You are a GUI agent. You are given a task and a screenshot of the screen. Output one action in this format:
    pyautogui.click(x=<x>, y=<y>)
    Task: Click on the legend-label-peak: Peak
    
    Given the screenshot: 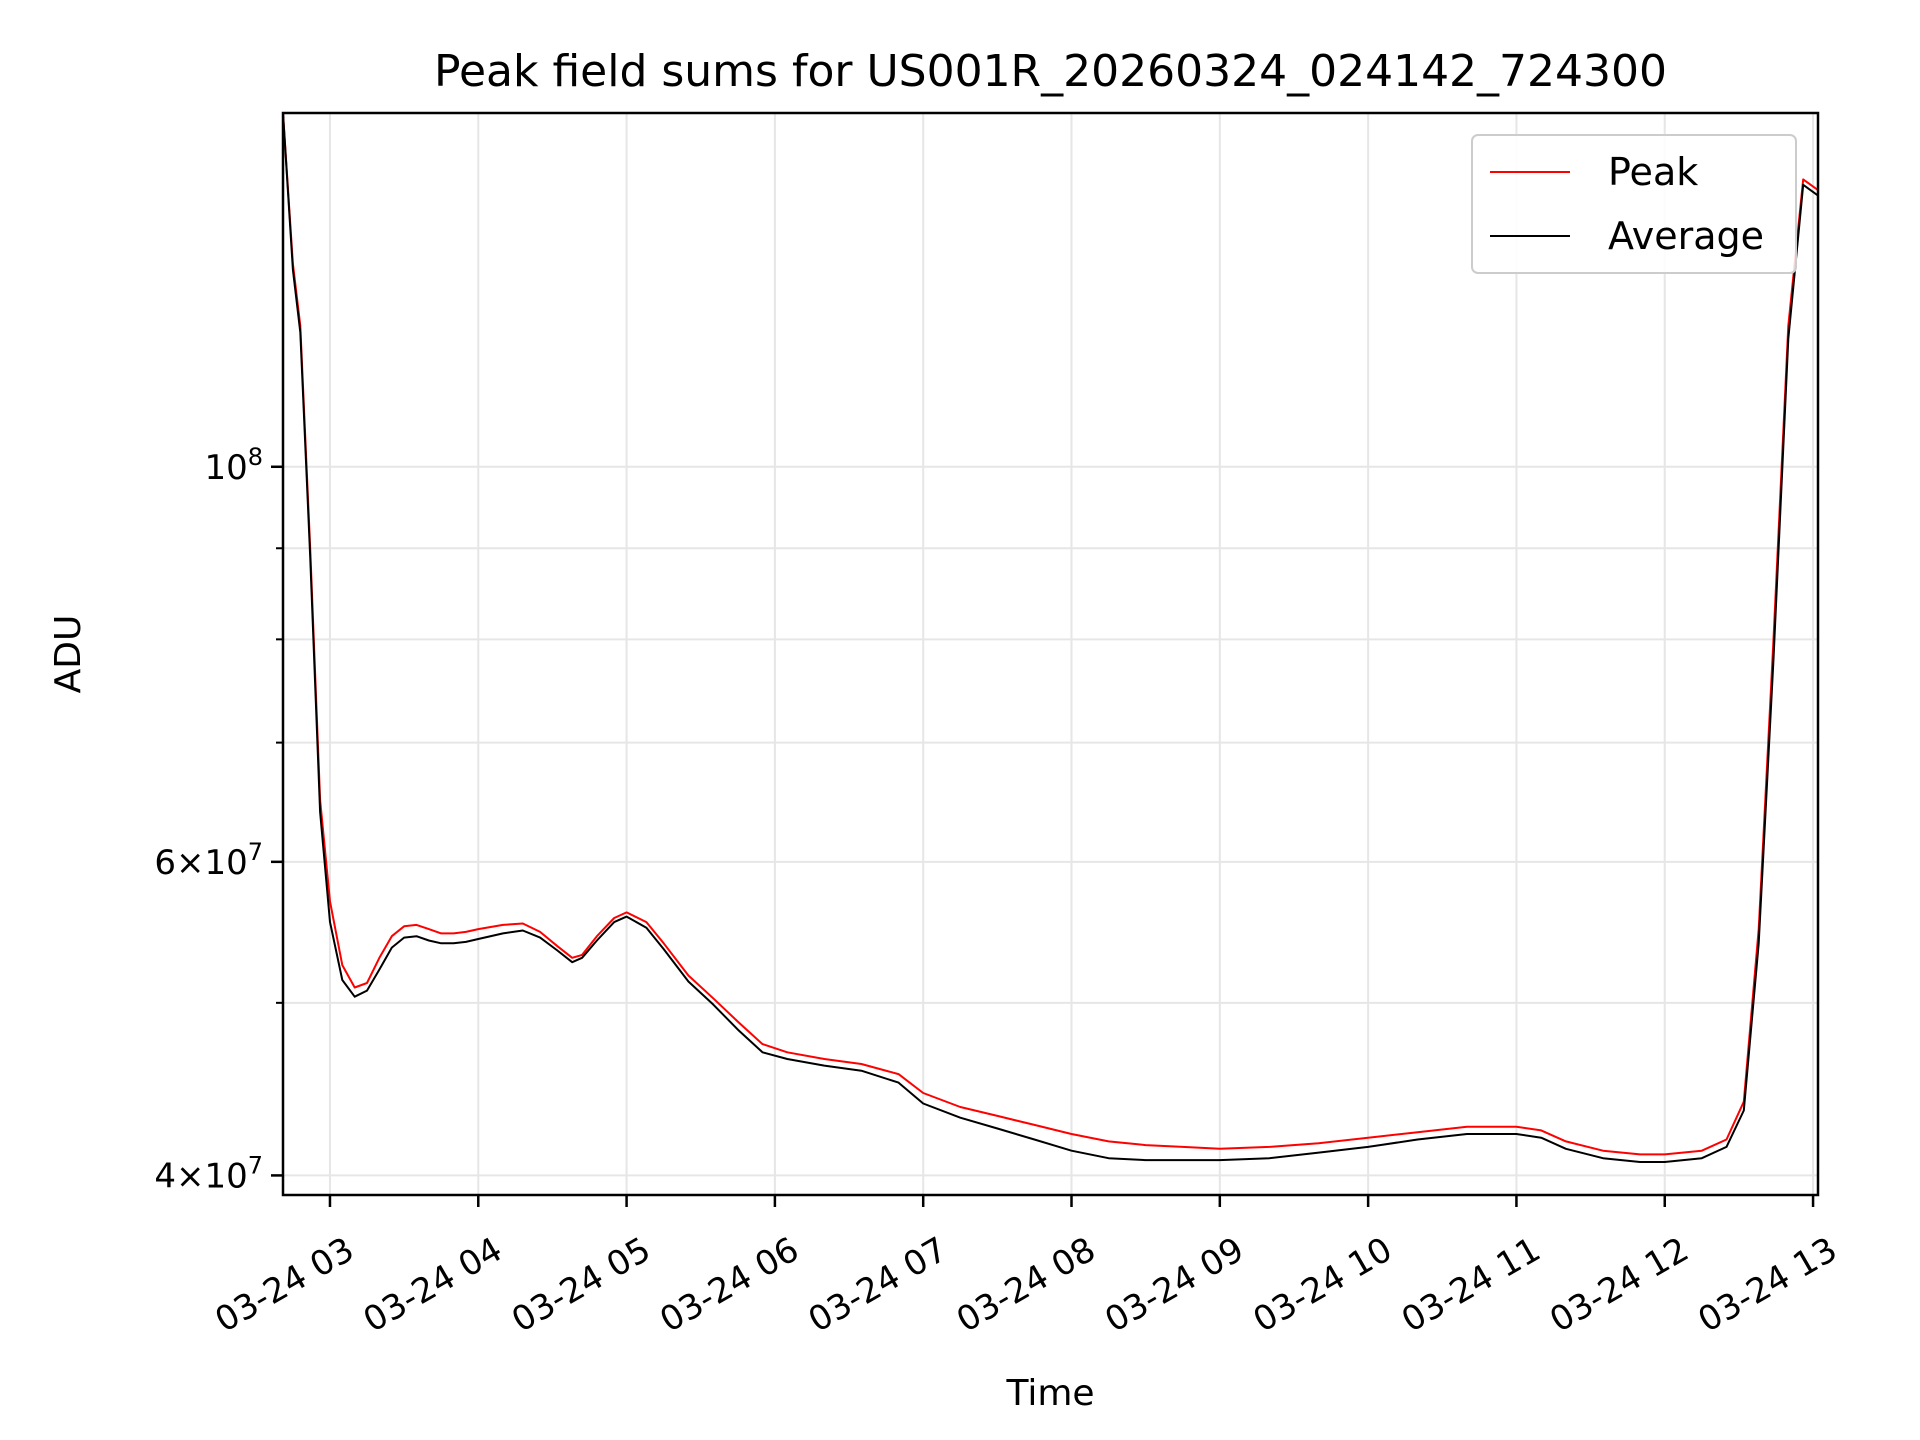 What is the action you would take?
    pyautogui.click(x=1653, y=172)
    